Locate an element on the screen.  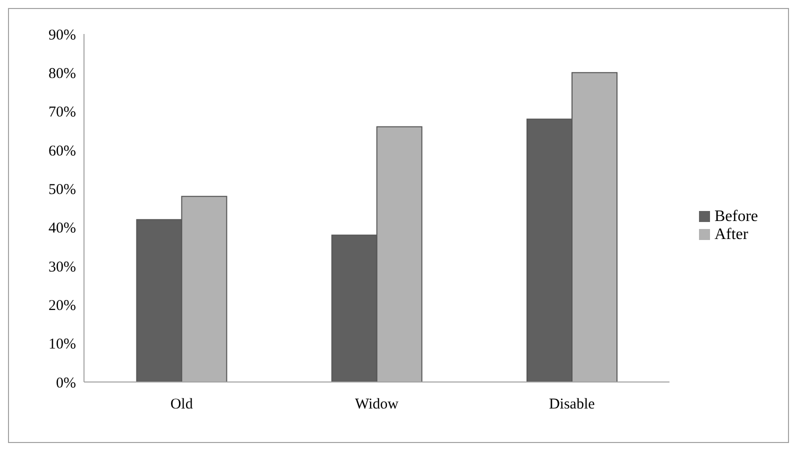
y-tick-label: 40% is located at coordinates (62, 228).